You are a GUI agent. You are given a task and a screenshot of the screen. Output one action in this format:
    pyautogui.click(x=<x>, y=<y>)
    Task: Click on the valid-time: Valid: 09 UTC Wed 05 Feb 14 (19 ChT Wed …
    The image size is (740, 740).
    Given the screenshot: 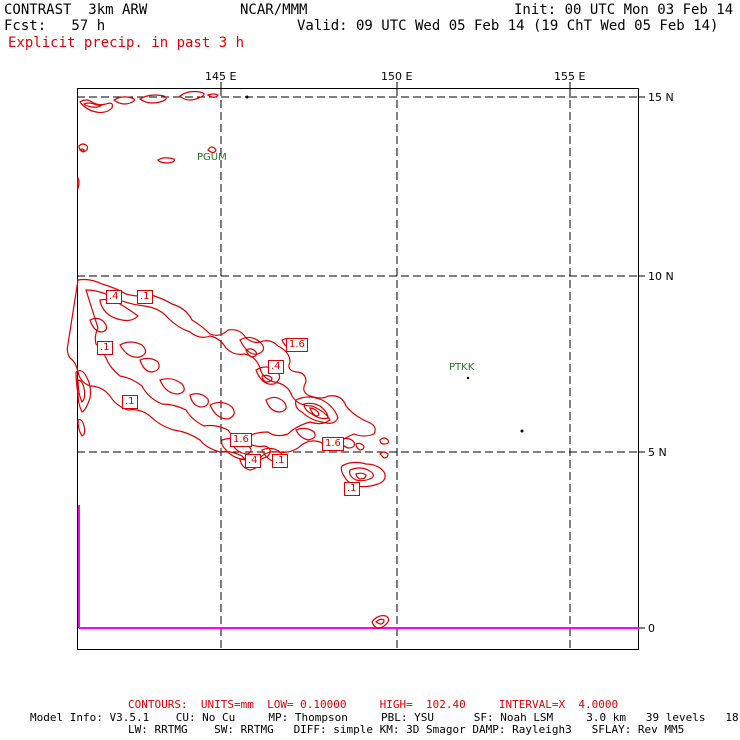 What is the action you would take?
    pyautogui.click(x=508, y=26)
    